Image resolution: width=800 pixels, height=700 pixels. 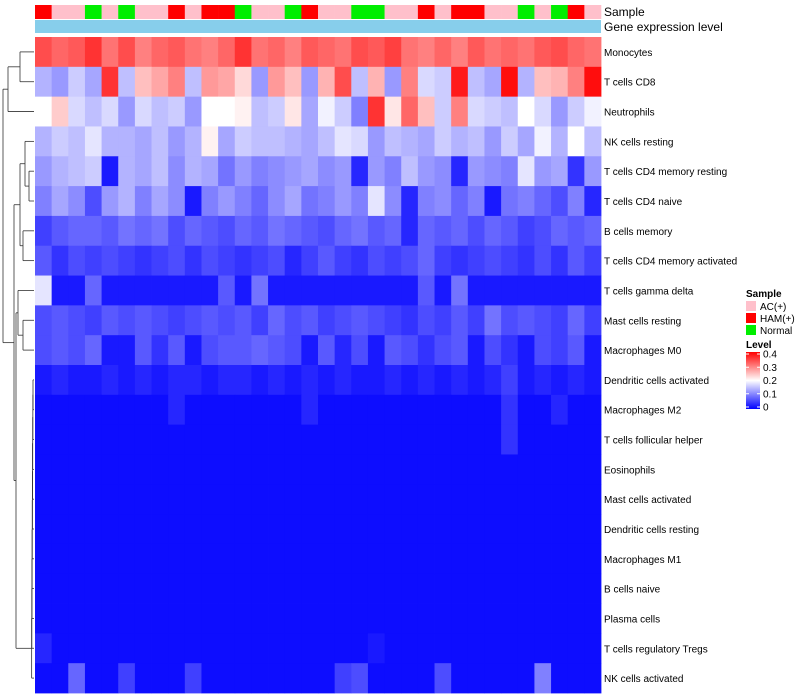 What do you see at coordinates (647, 500) in the screenshot?
I see `row-label: Mast cells activated` at bounding box center [647, 500].